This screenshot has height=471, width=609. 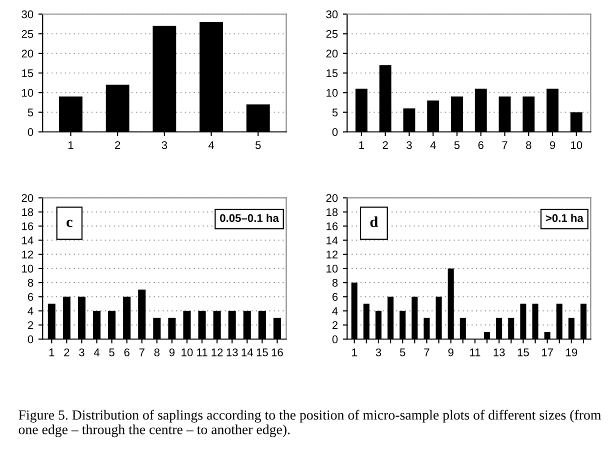 What do you see at coordinates (310, 424) in the screenshot?
I see `caption: Figure 5. Distribution of saplings according to the position of micro-sample plots of different sizes (from one edge – through the centre – to another edge).` at bounding box center [310, 424].